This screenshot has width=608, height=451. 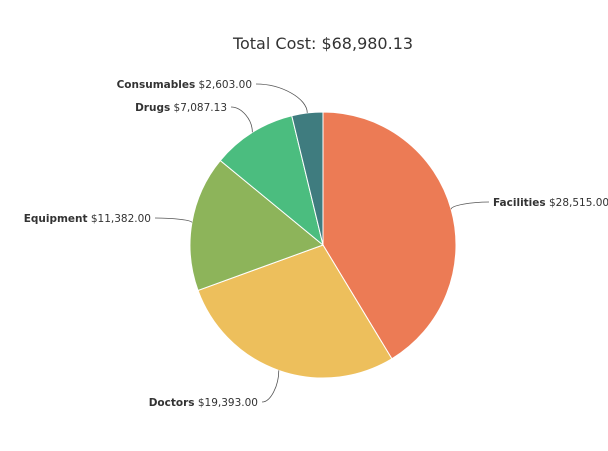 What do you see at coordinates (295, 311) in the screenshot?
I see `pie-slice-doctors` at bounding box center [295, 311].